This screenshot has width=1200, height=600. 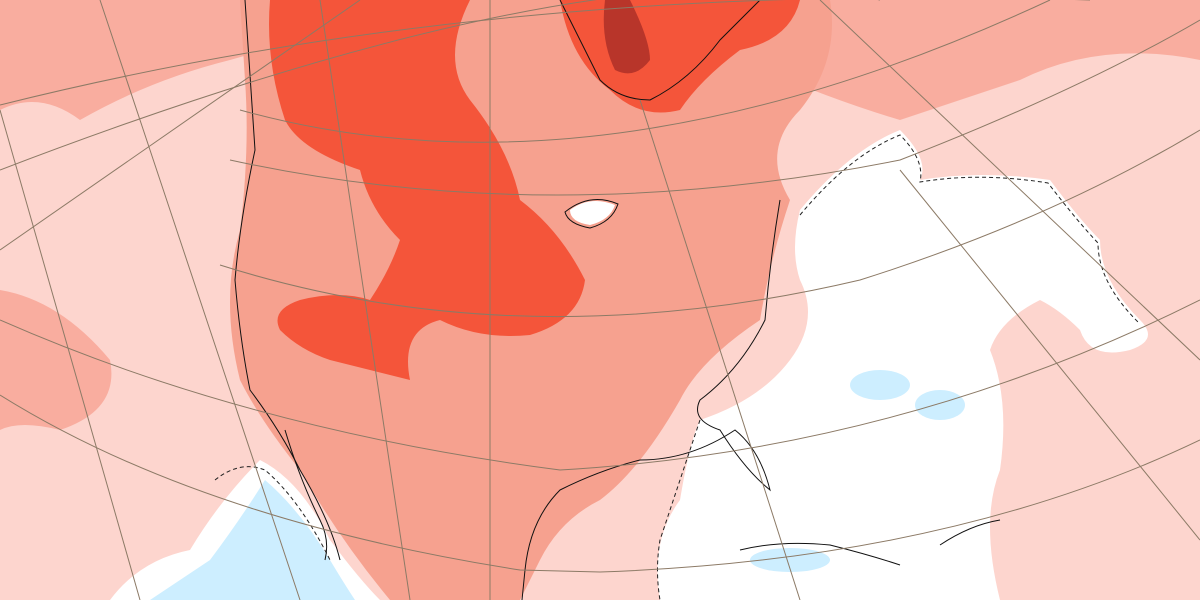 I want to click on lake, so click(x=592, y=213).